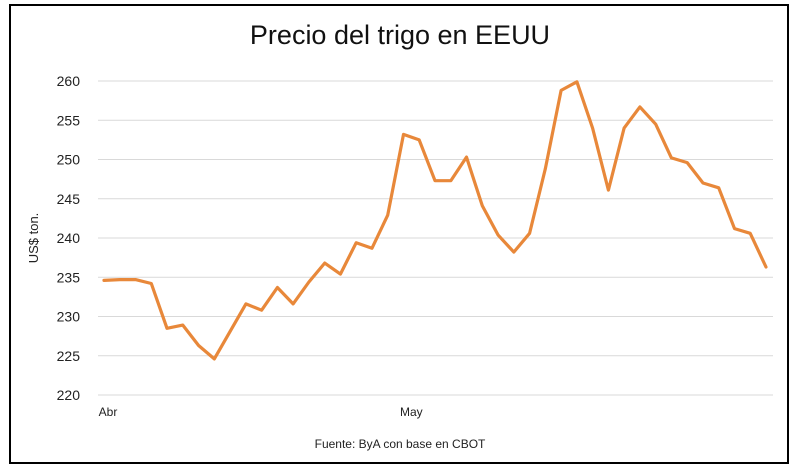  What do you see at coordinates (69, 317) in the screenshot?
I see `y-tick-label: 230` at bounding box center [69, 317].